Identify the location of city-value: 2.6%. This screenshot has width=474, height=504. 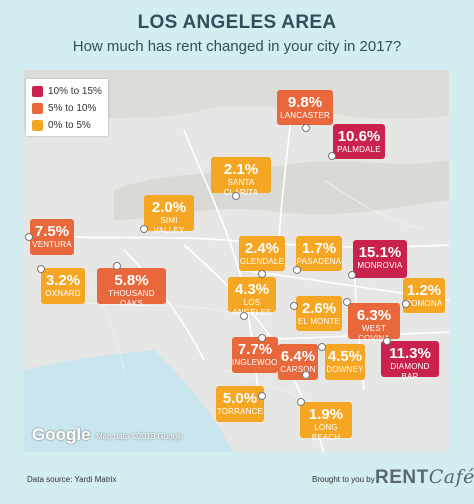
(319, 308).